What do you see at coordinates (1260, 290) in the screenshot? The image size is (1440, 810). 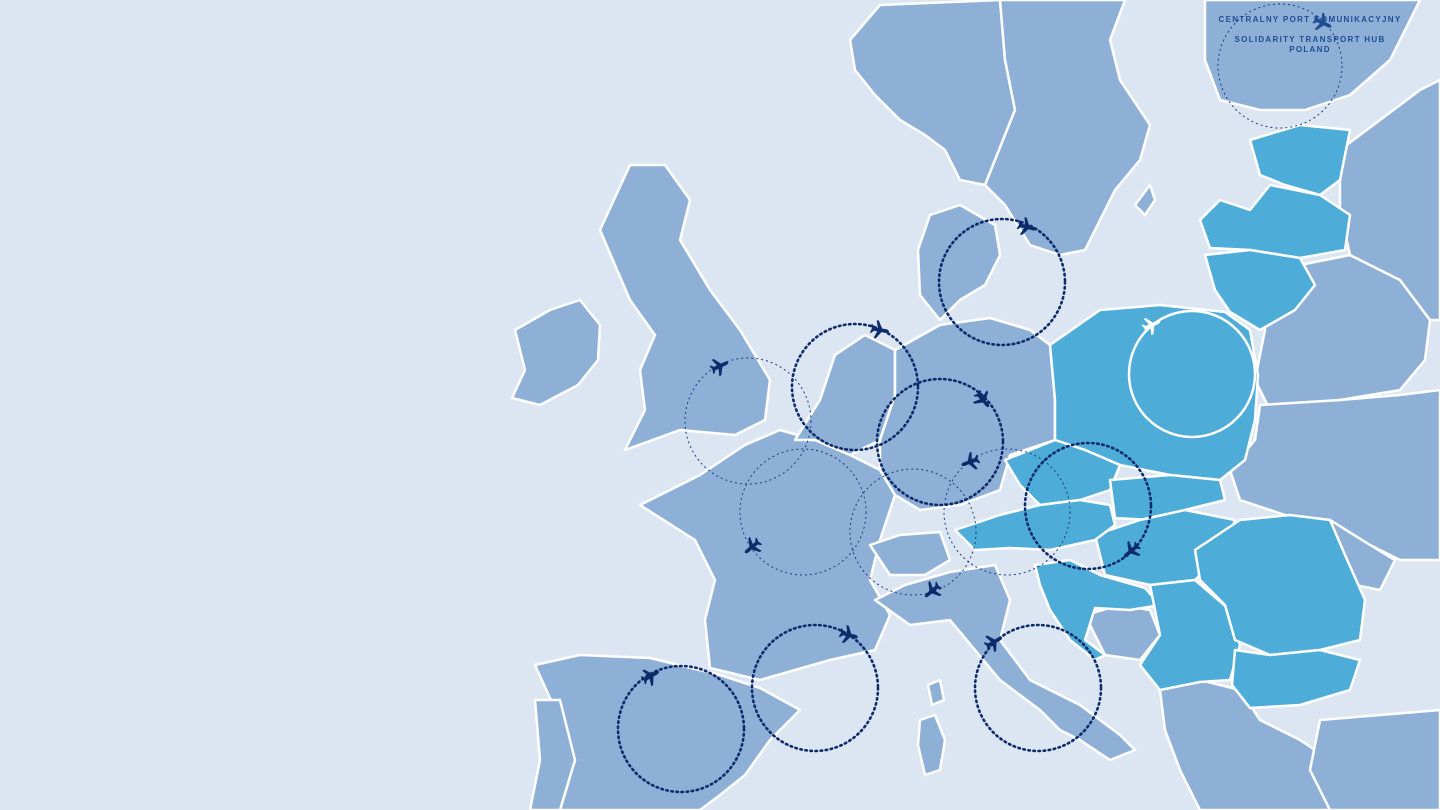 I see `country-lithuania` at bounding box center [1260, 290].